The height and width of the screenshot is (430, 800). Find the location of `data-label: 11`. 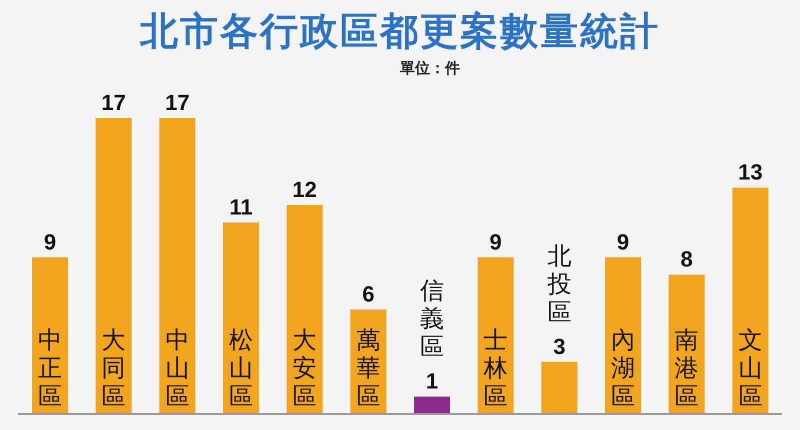

data-label: 11 is located at coordinates (241, 207).